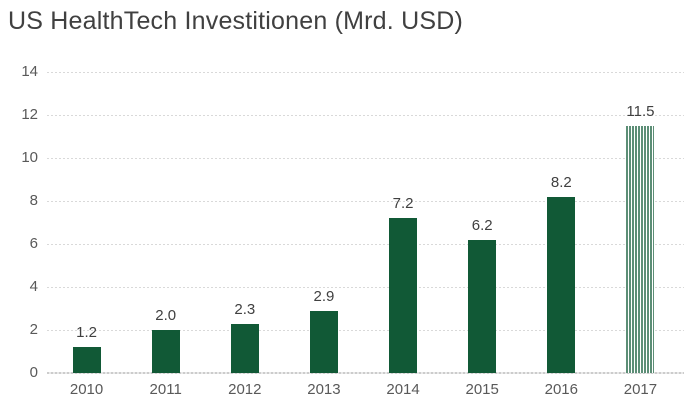 The height and width of the screenshot is (418, 698). Describe the element at coordinates (33, 243) in the screenshot. I see `y-tick-label-6: 6` at that location.